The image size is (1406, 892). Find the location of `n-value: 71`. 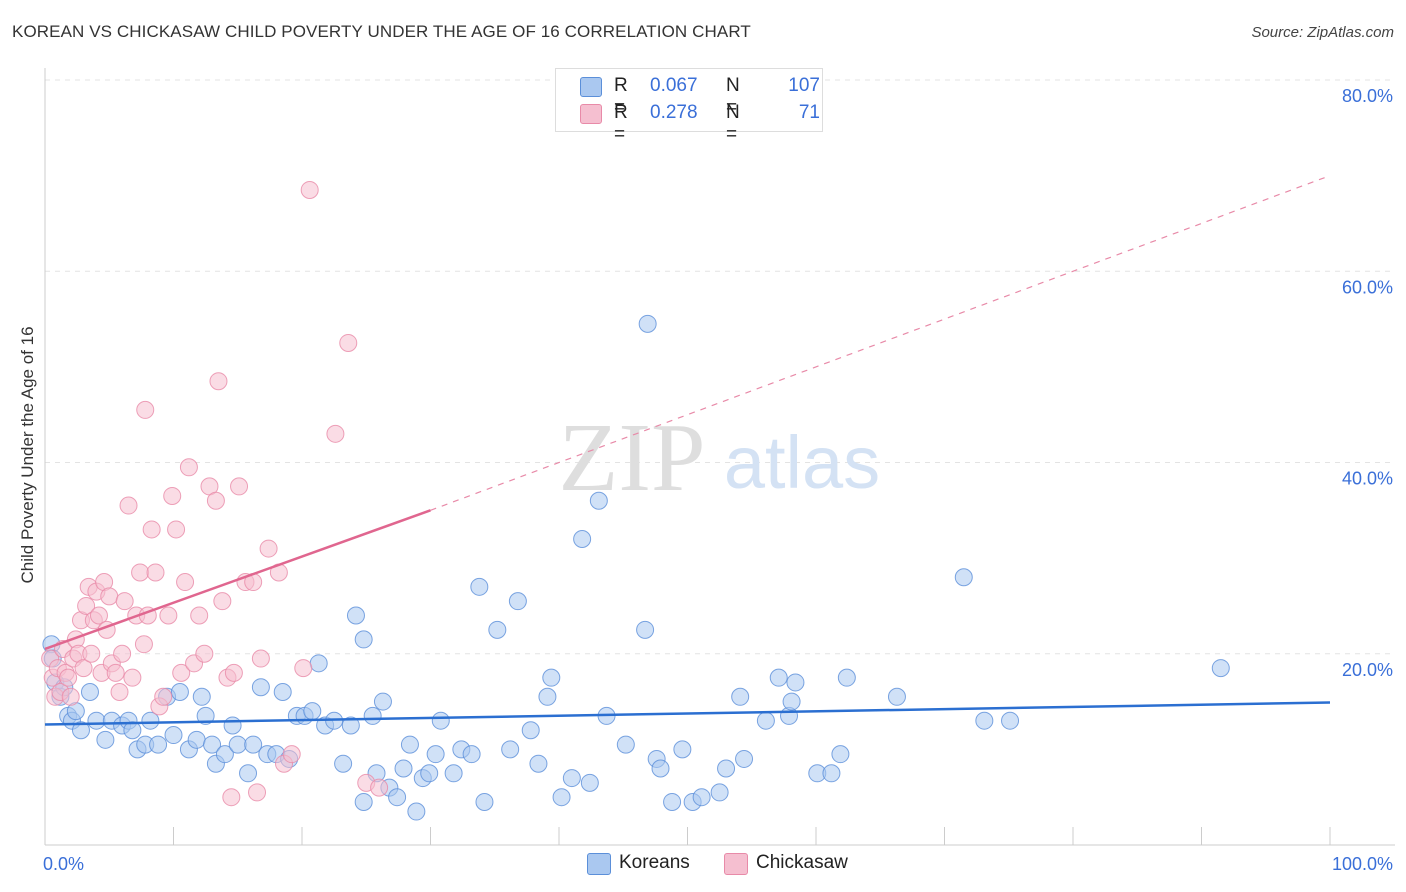

n-value: 71 is located at coordinates (809, 112).